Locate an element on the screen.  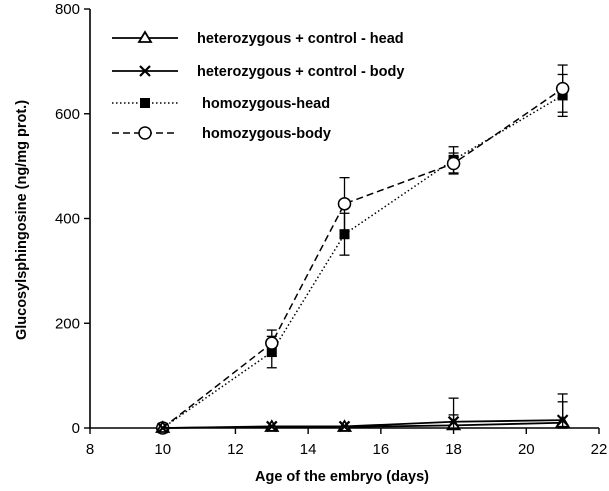
legend-item: homozygous-body is located at coordinates (221, 134).